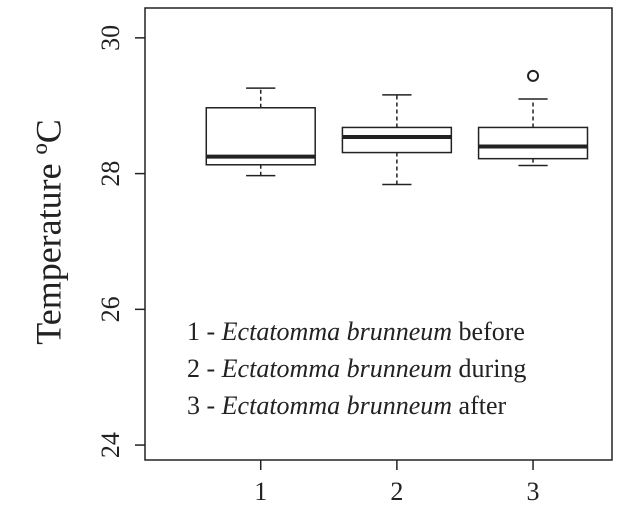 This screenshot has width=627, height=511. What do you see at coordinates (110, 174) in the screenshot?
I see `y-tick-label: 28` at bounding box center [110, 174].